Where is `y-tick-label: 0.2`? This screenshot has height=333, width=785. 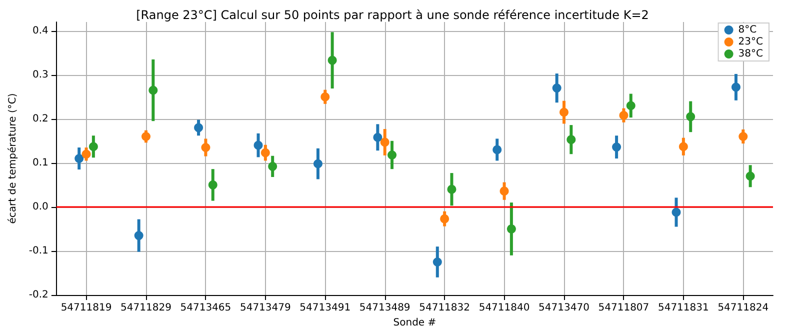 y-tick-label: 0.2 is located at coordinates (40, 118).